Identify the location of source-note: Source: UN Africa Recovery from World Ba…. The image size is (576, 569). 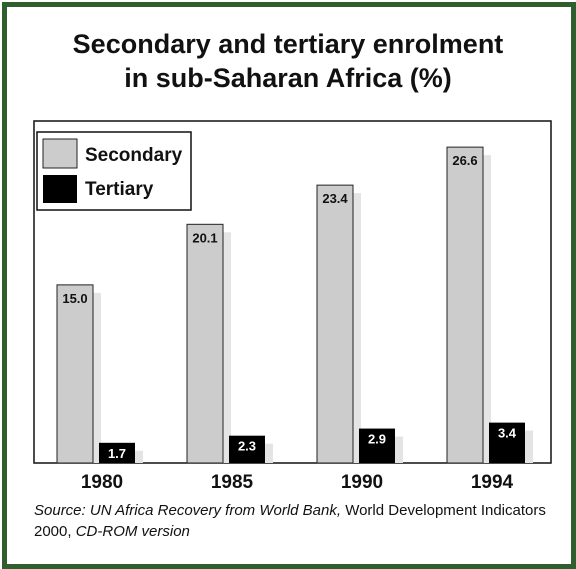
(294, 521).